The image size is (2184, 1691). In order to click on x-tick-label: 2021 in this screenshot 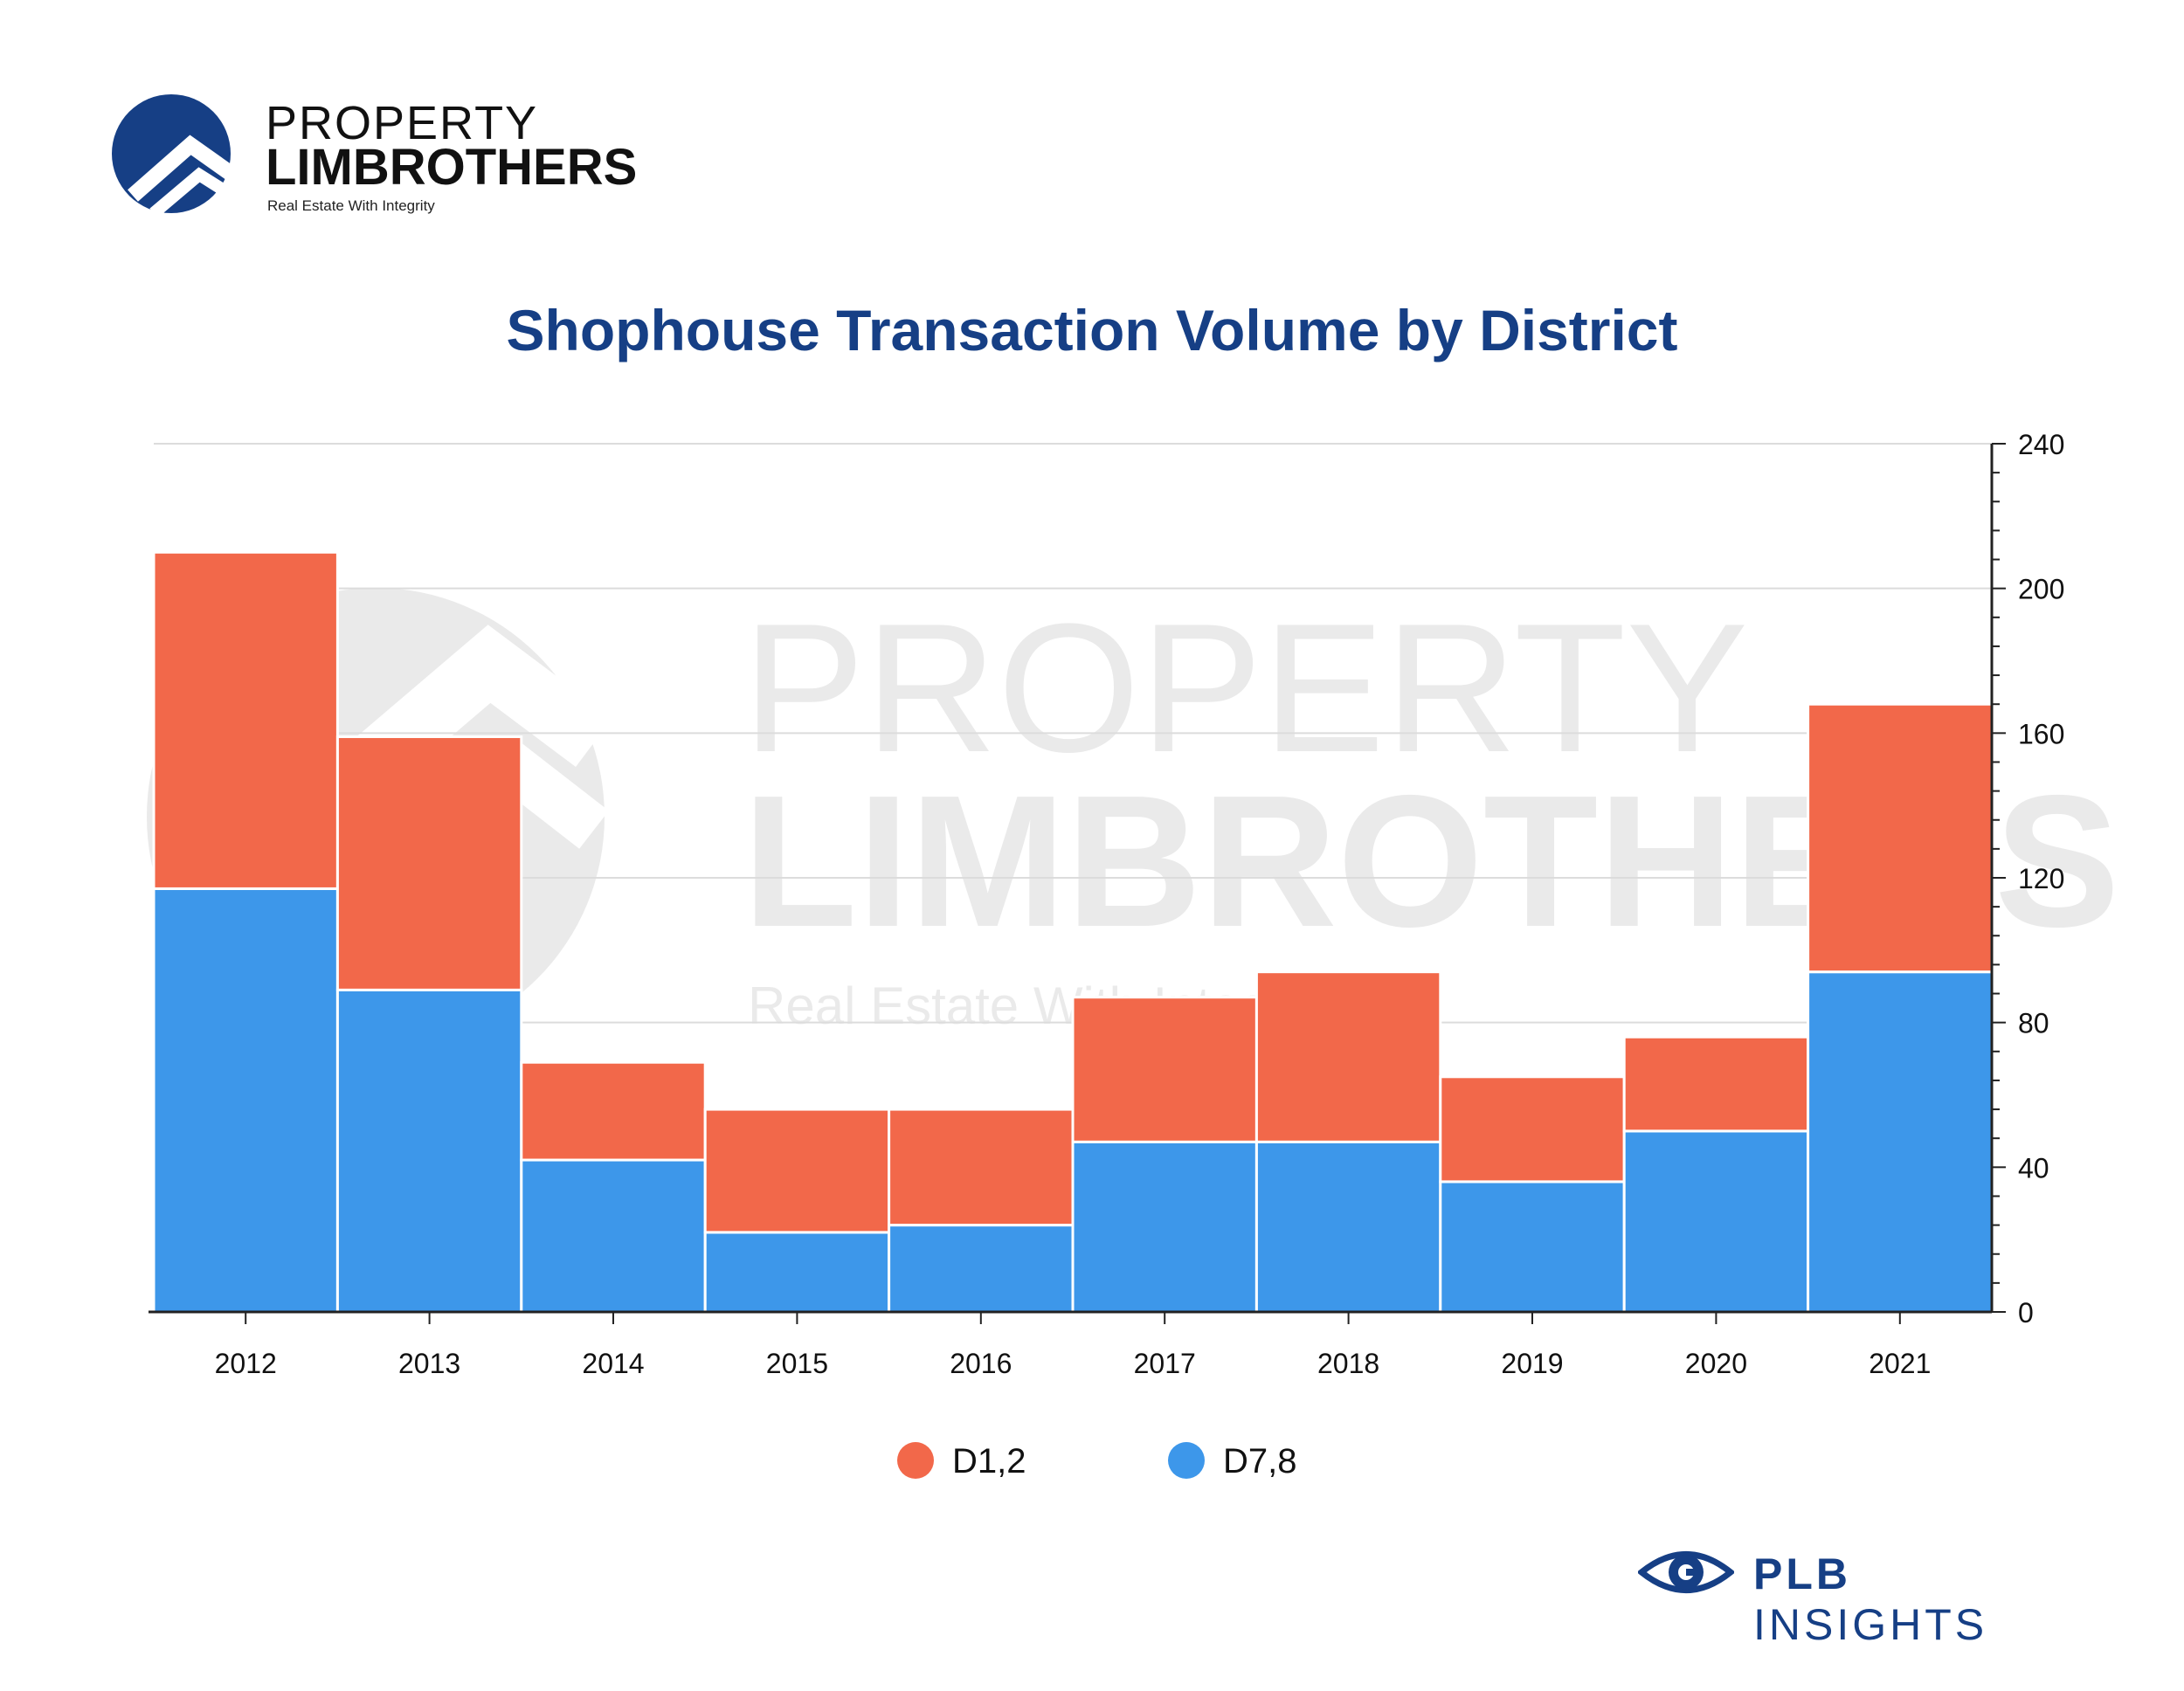, I will do `click(1900, 1363)`.